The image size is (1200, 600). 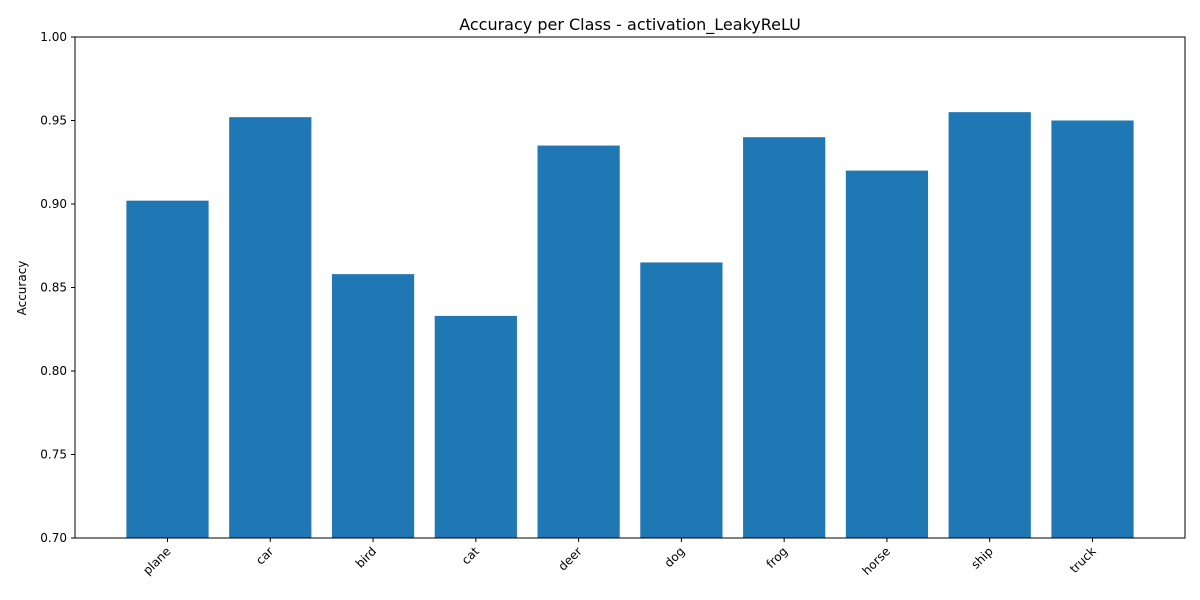 I want to click on bar-deer, so click(x=578, y=342).